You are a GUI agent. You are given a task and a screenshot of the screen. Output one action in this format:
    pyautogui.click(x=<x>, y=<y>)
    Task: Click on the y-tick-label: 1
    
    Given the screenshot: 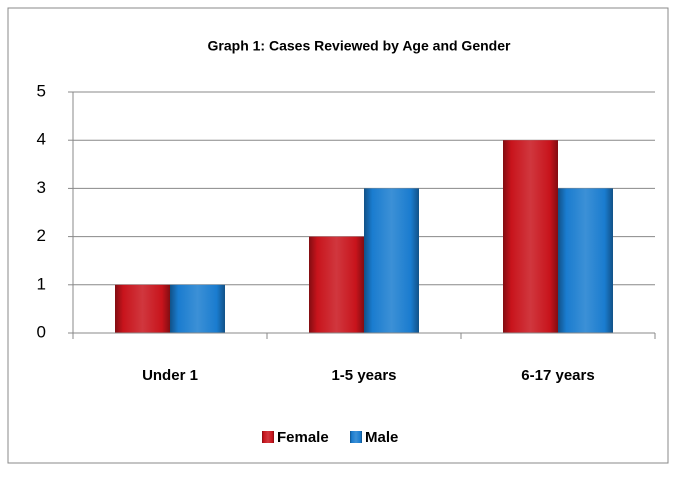 What is the action you would take?
    pyautogui.click(x=41, y=283)
    